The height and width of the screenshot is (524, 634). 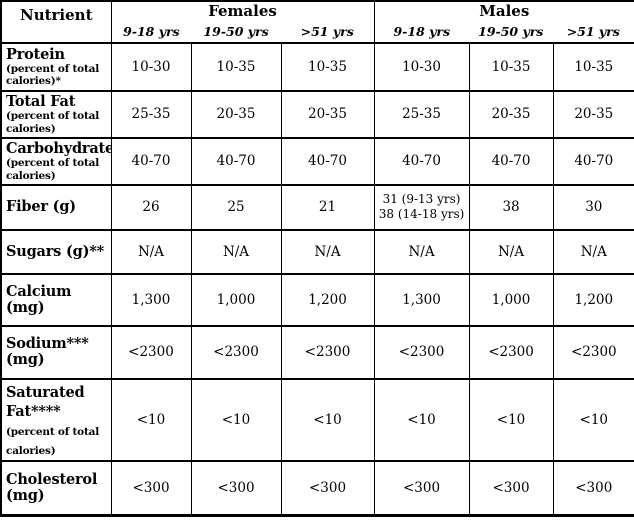 What do you see at coordinates (593, 207) in the screenshot?
I see `value-cell: 30` at bounding box center [593, 207].